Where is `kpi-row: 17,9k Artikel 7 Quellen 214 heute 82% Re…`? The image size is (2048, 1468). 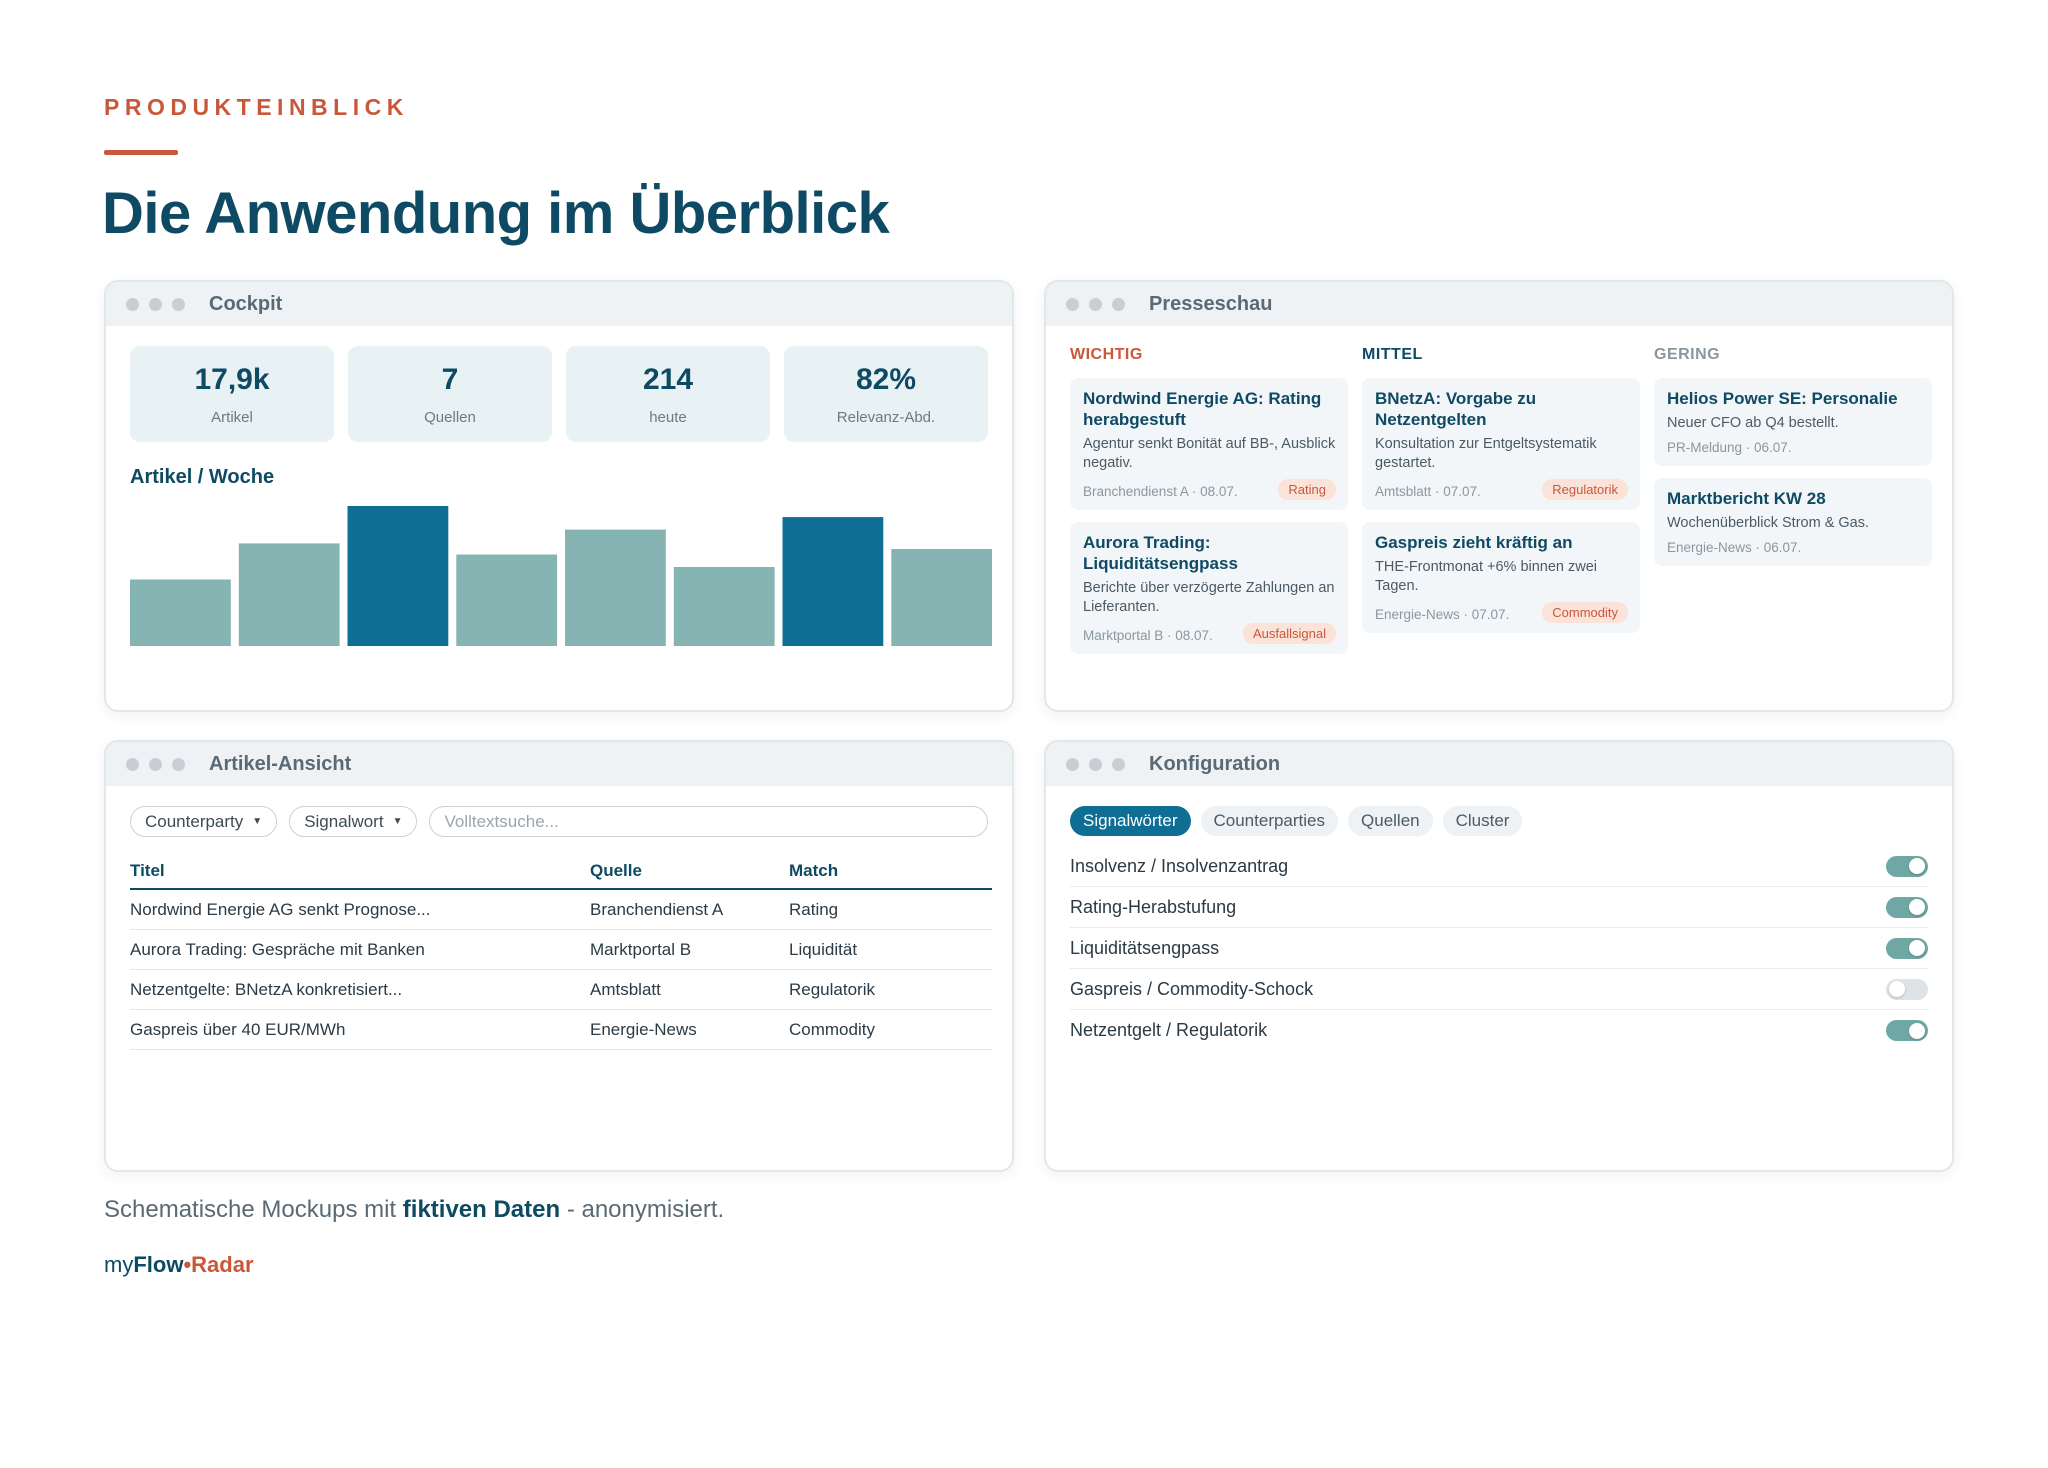 kpi-row: 17,9k Artikel 7 Quellen 214 heute 82% Re… is located at coordinates (559, 394).